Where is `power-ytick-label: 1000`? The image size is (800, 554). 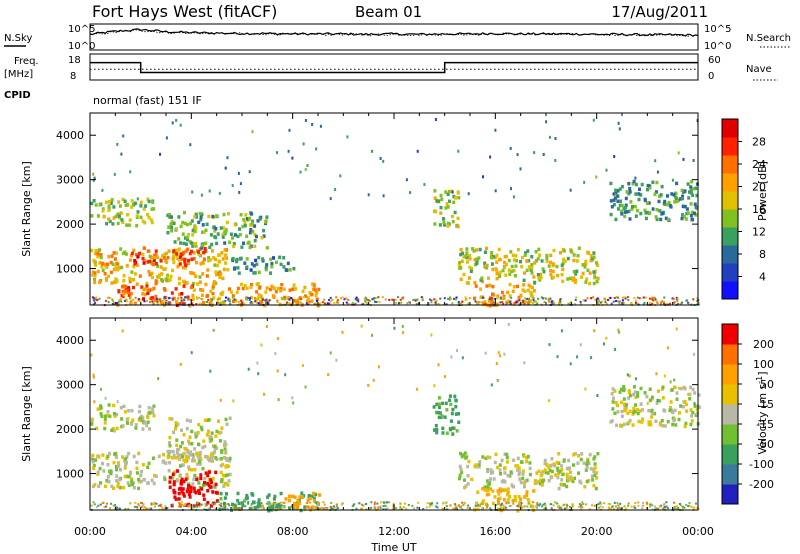
power-ytick-label: 1000 is located at coordinates (70, 269).